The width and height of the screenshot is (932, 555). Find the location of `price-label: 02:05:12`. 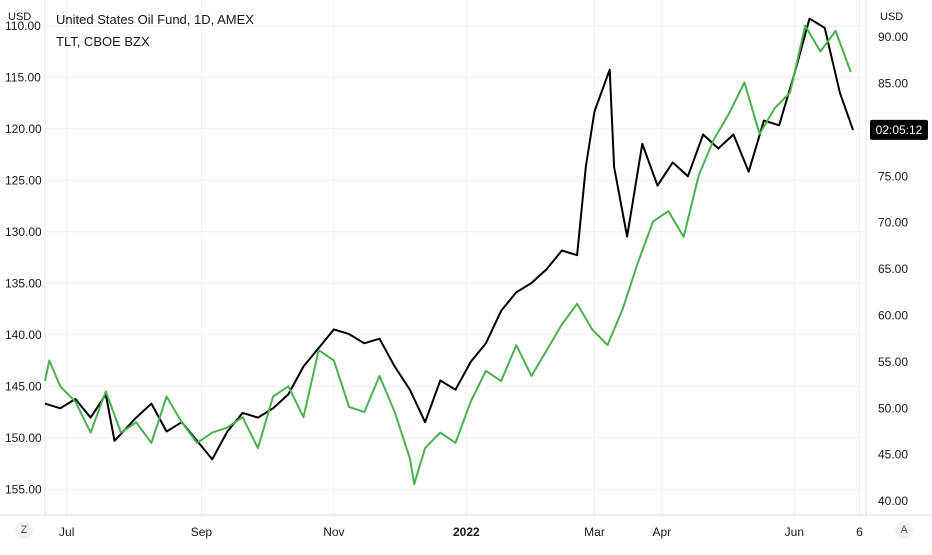

price-label: 02:05:12 is located at coordinates (899, 130).